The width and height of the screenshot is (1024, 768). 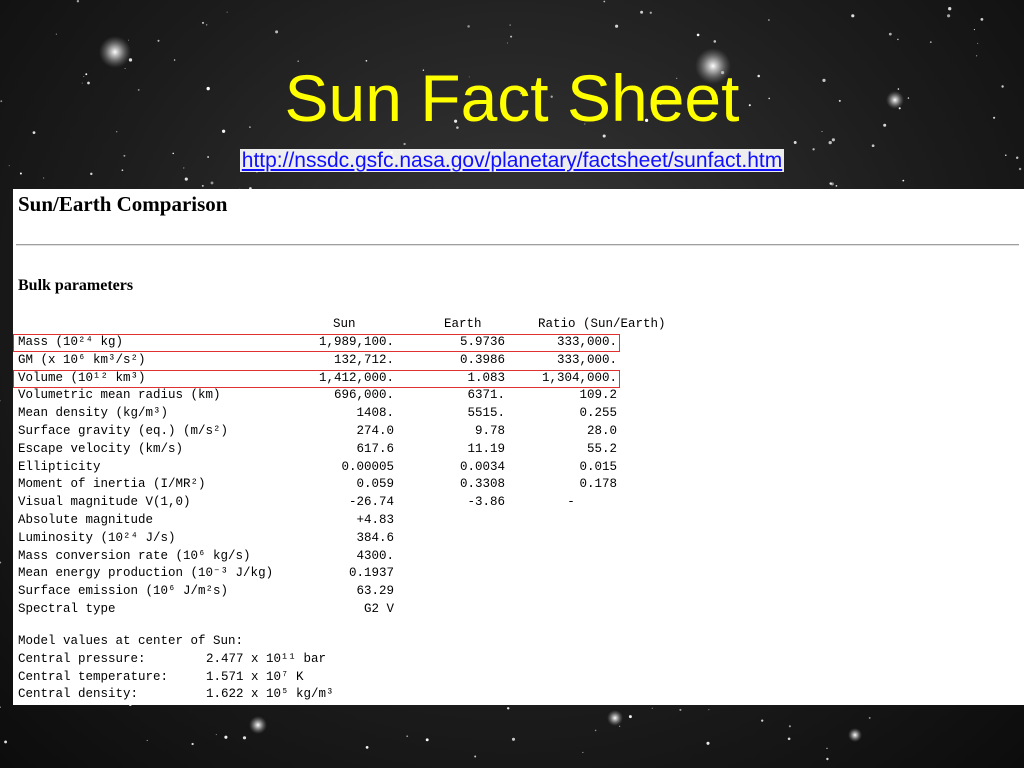 What do you see at coordinates (517, 245) in the screenshot?
I see `horizontal-rule` at bounding box center [517, 245].